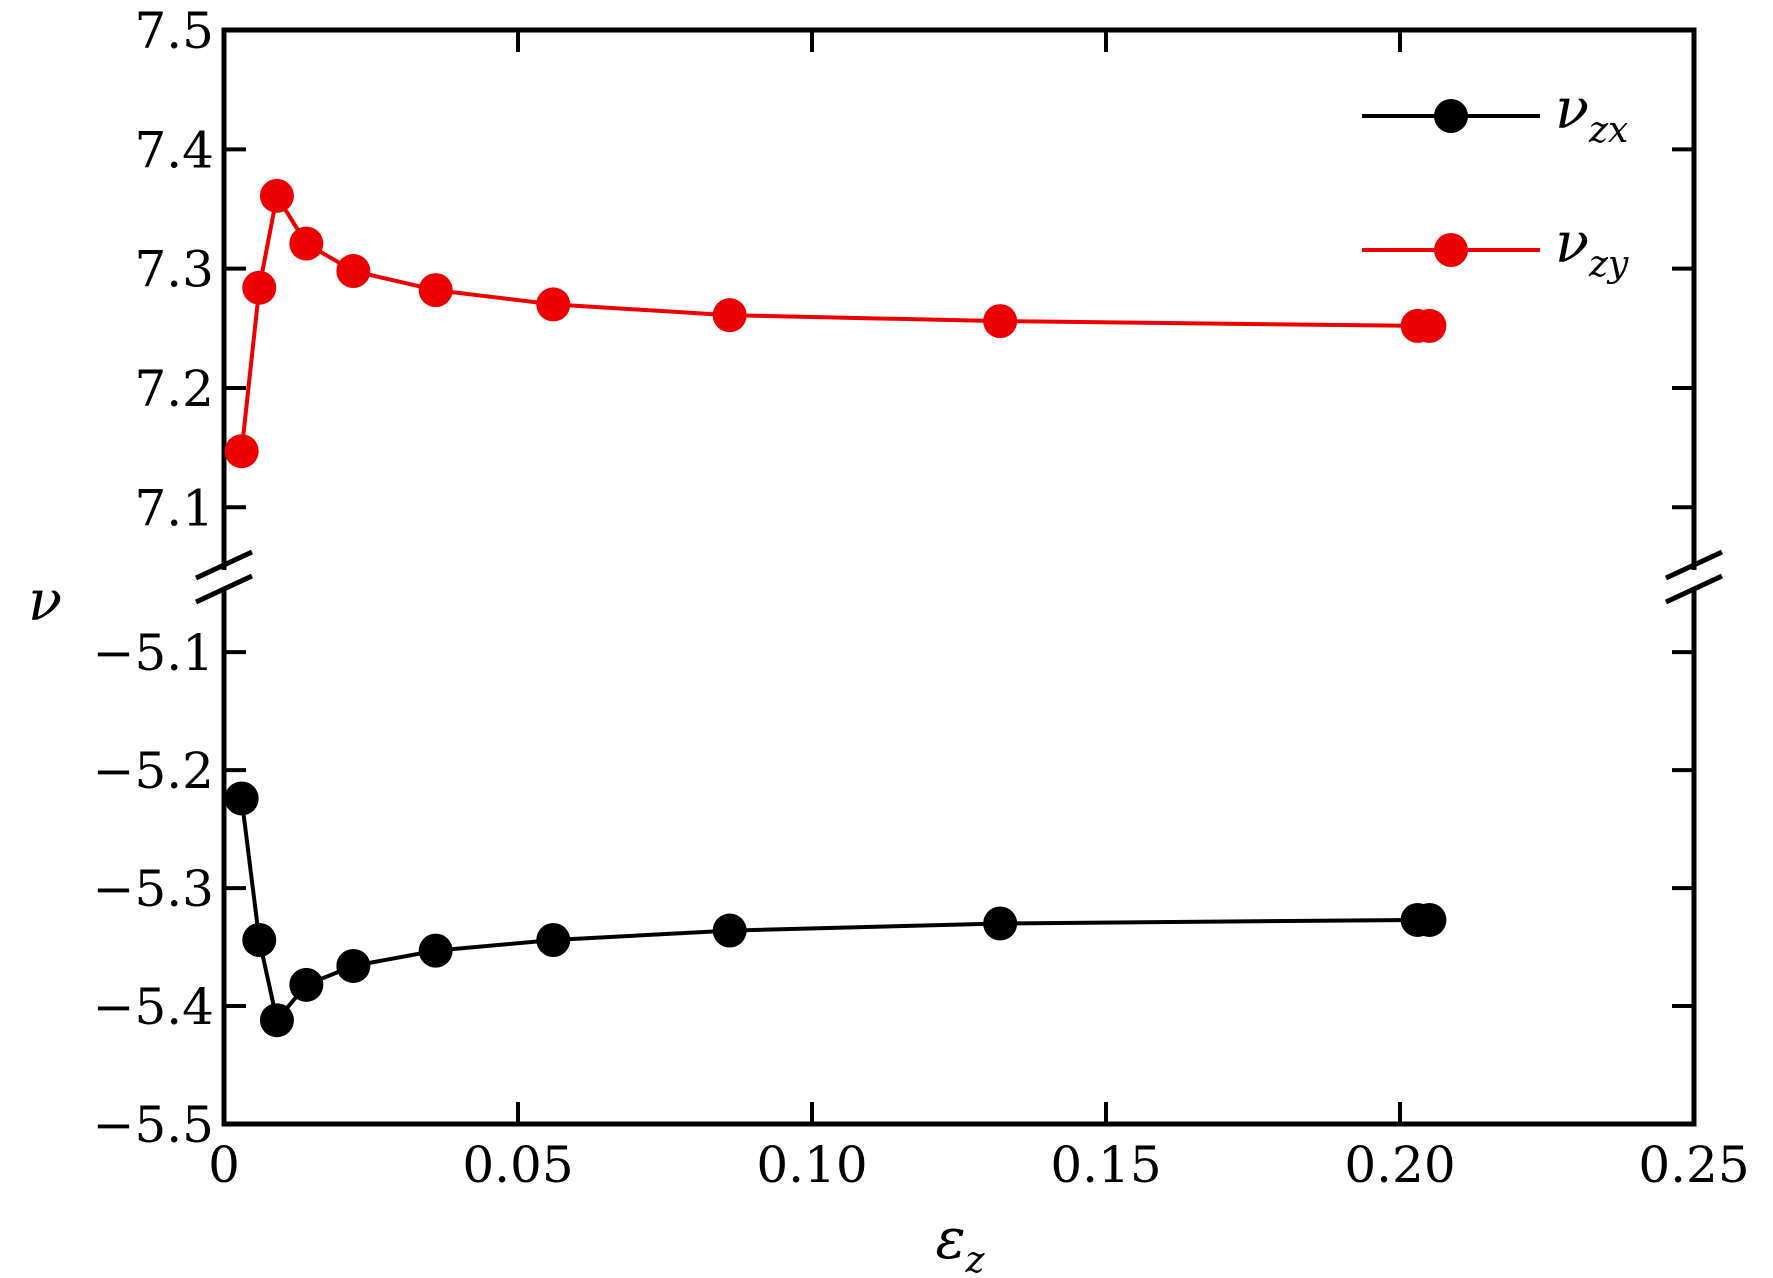 This screenshot has height=1278, width=1773. I want to click on series-line-zy, so click(834, 321).